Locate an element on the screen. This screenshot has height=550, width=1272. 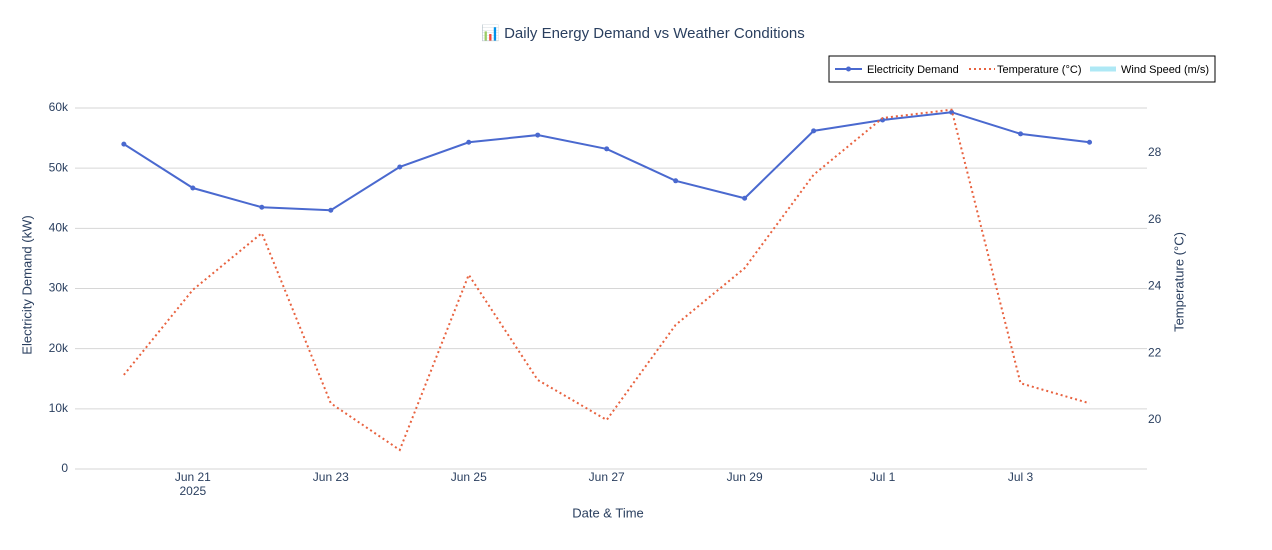
x-tick-label: Jun 29 is located at coordinates (745, 477).